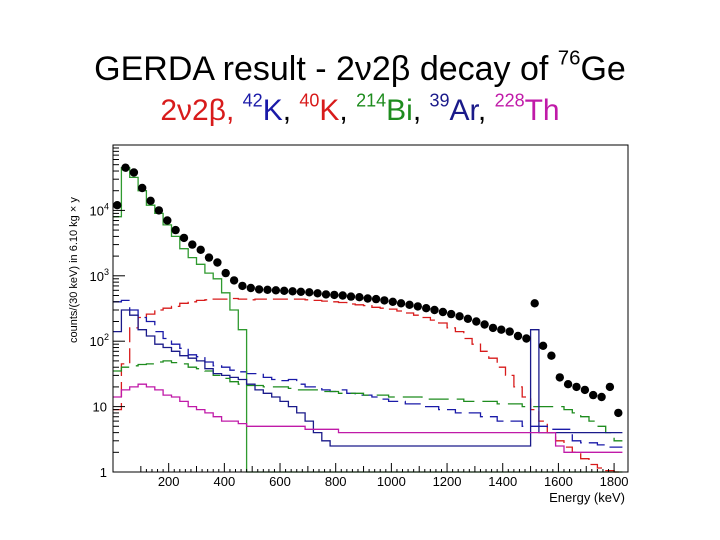 The image size is (720, 540). What do you see at coordinates (371, 100) in the screenshot?
I see `subtitle-bi214-superscript: 214` at bounding box center [371, 100].